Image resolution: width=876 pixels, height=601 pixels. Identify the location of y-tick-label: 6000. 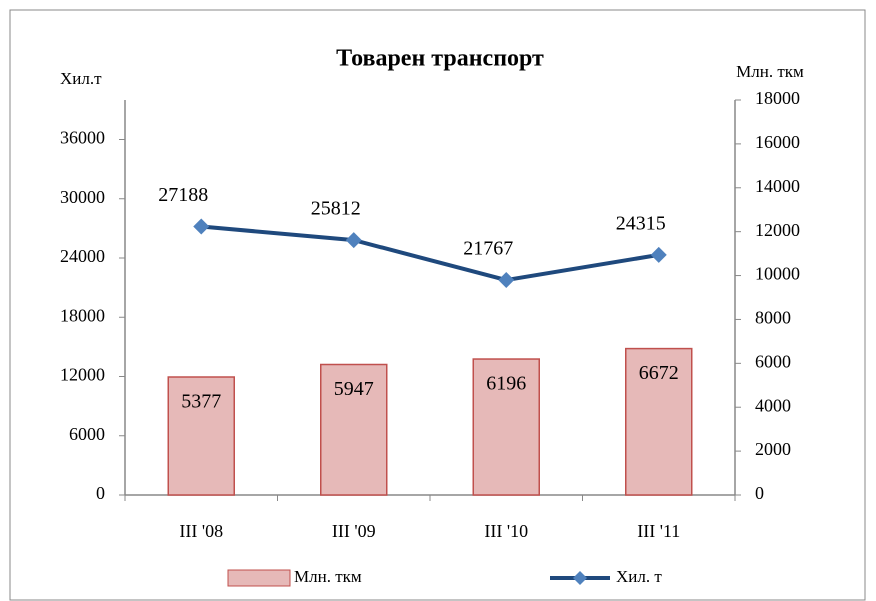
(87, 434).